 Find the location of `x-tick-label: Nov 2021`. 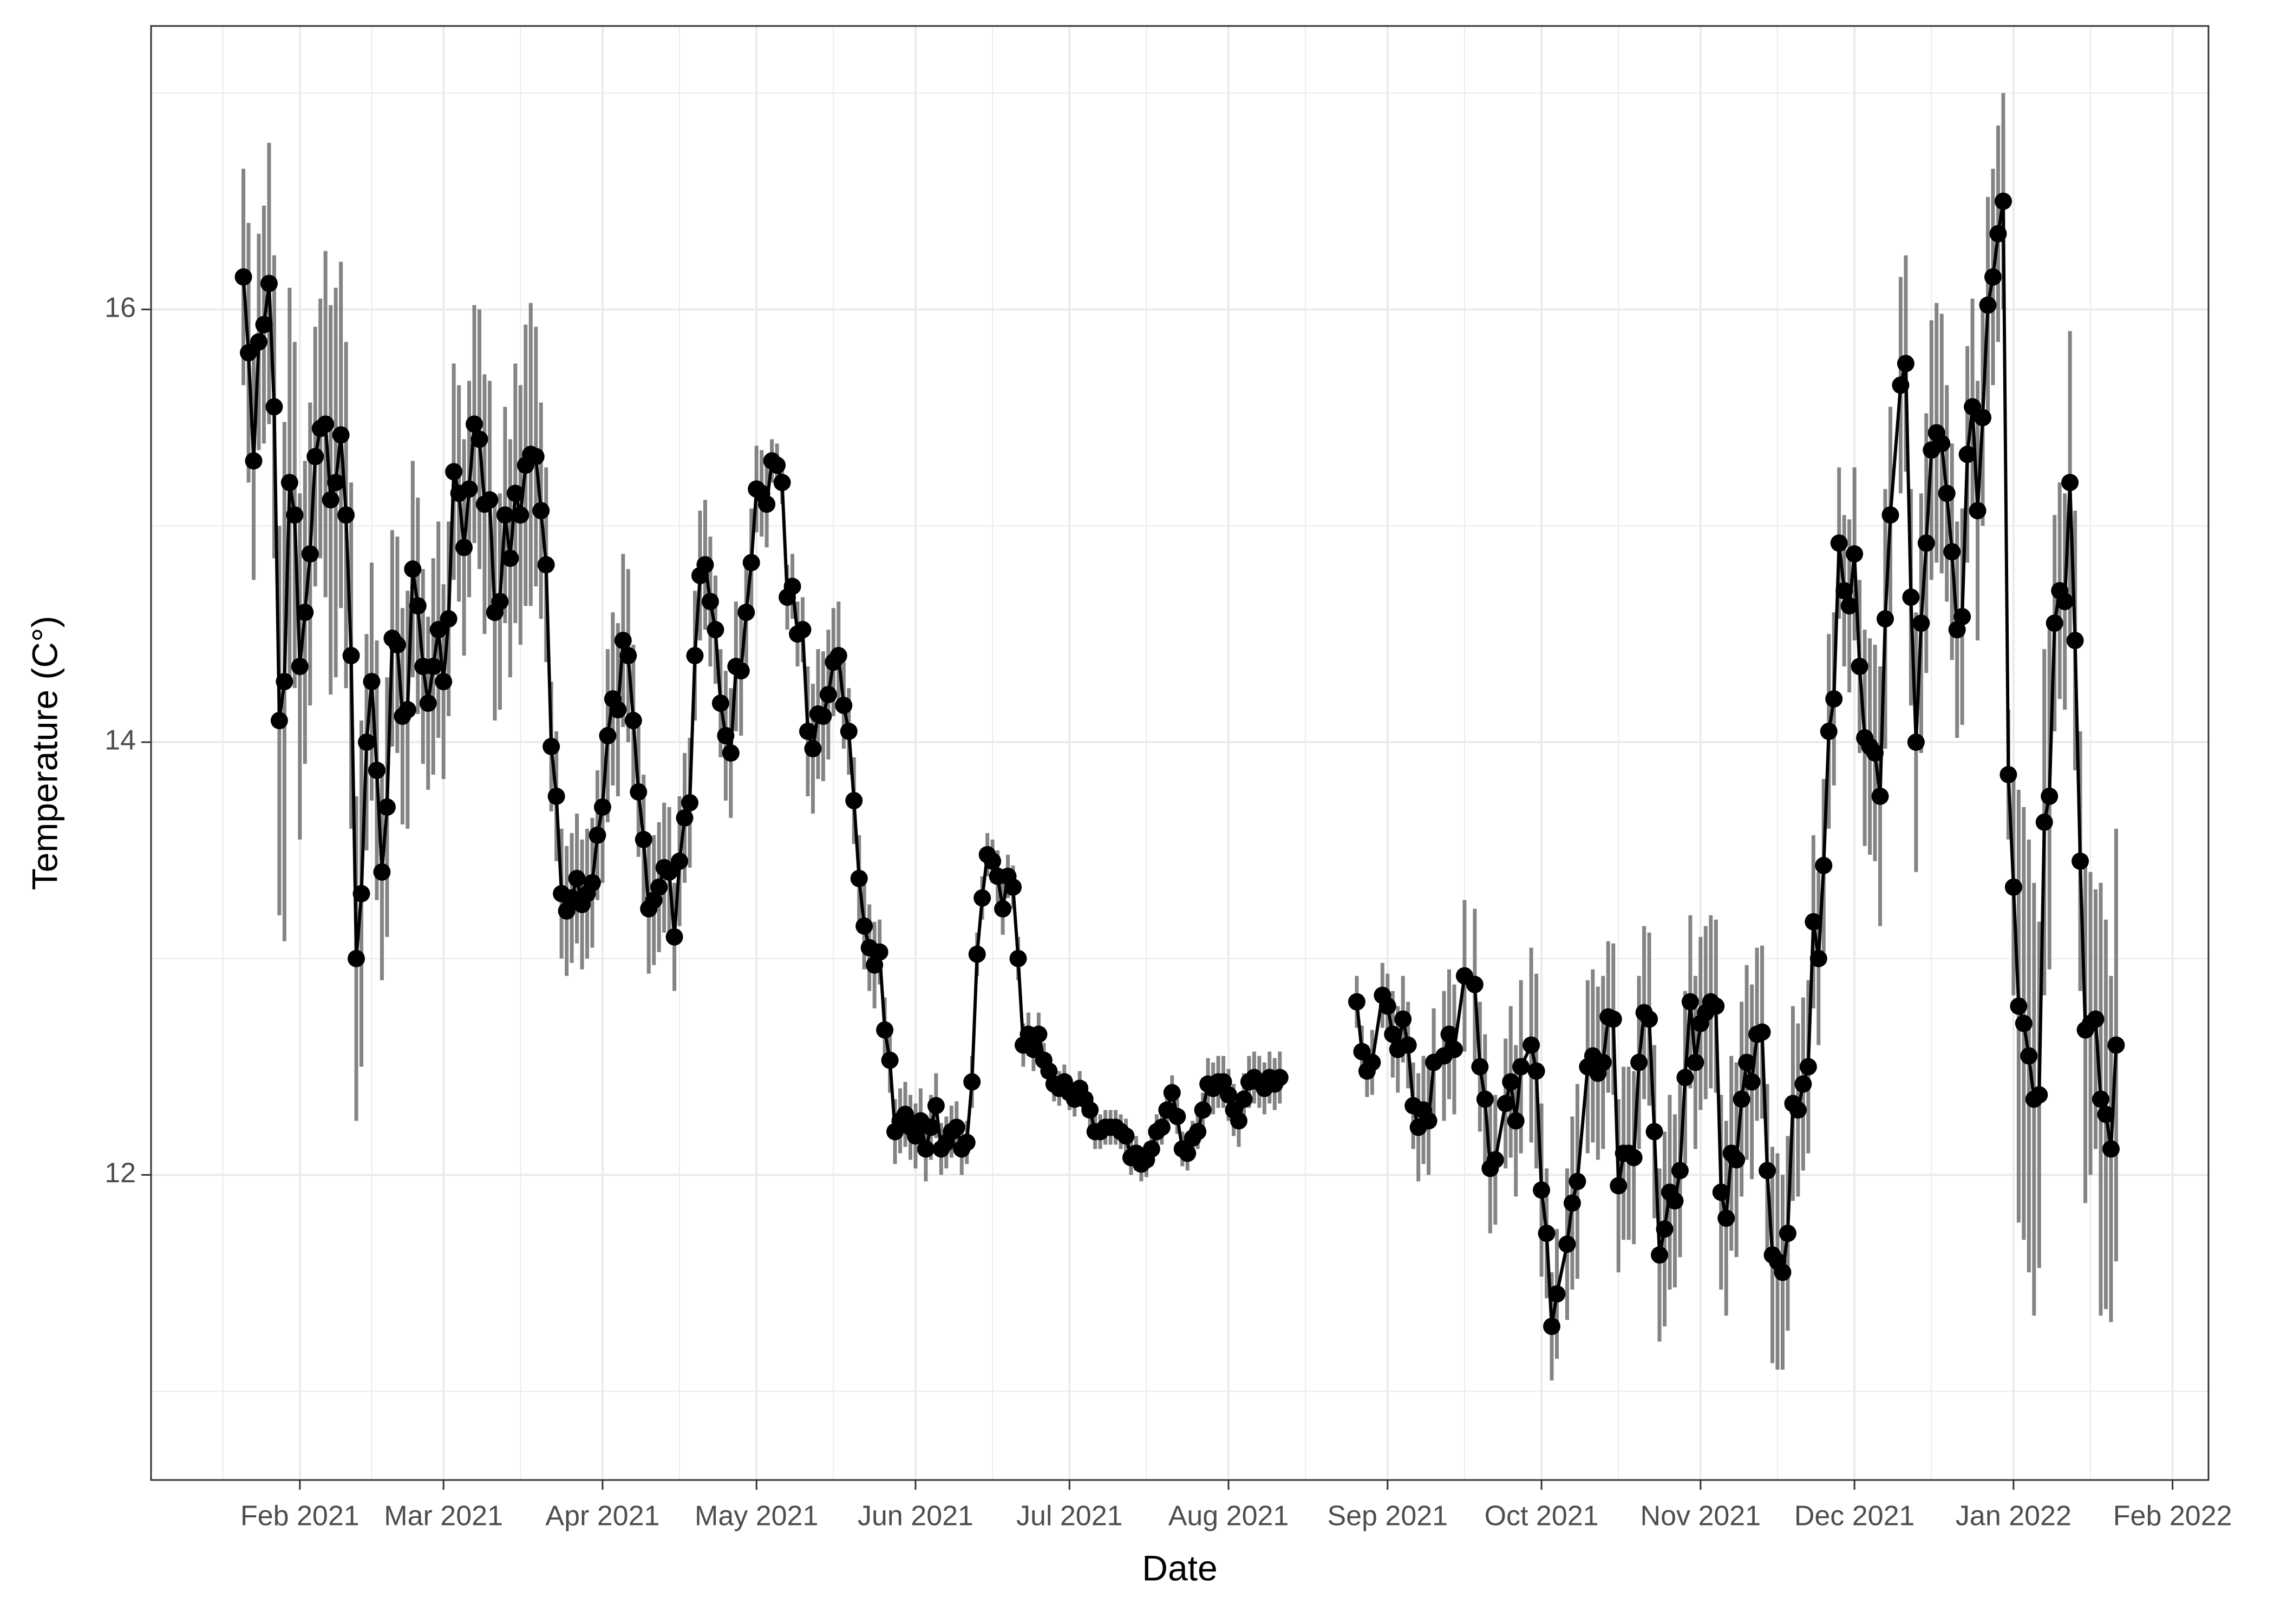

x-tick-label: Nov 2021 is located at coordinates (1701, 1516).